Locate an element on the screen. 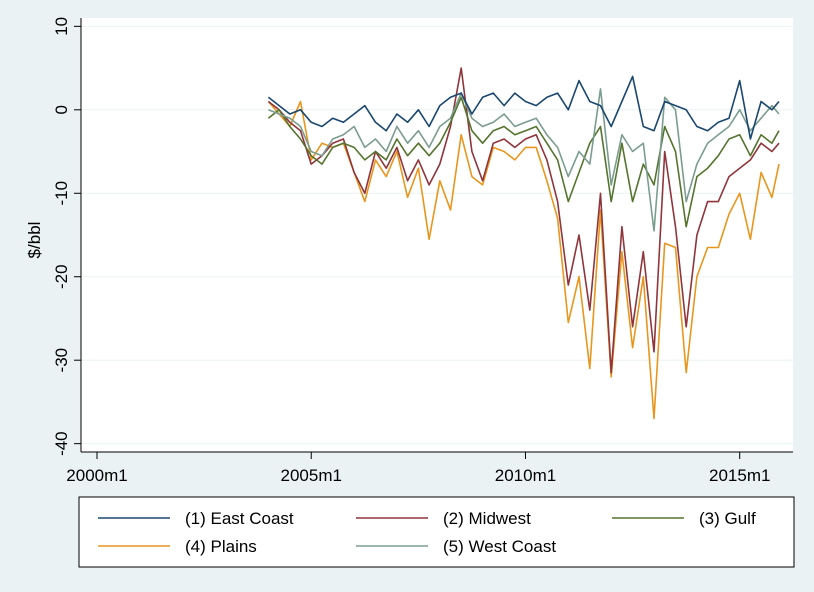 Image resolution: width=814 pixels, height=592 pixels. y-axis-title: $/bbl is located at coordinates (34, 240).